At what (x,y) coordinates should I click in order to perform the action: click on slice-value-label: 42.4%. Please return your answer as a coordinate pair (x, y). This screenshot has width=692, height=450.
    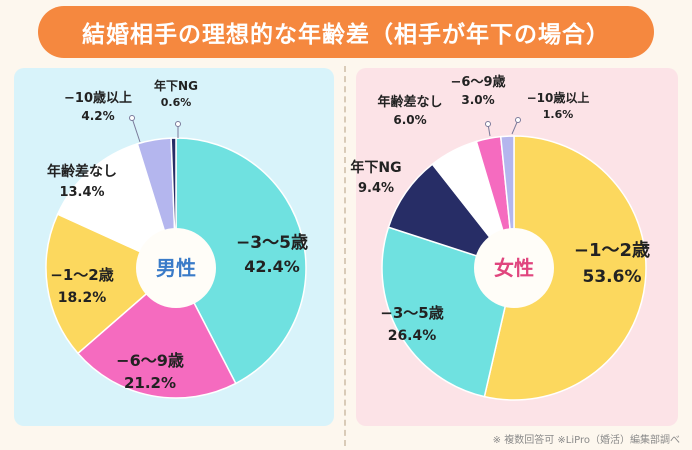
    Looking at the image, I should click on (272, 266).